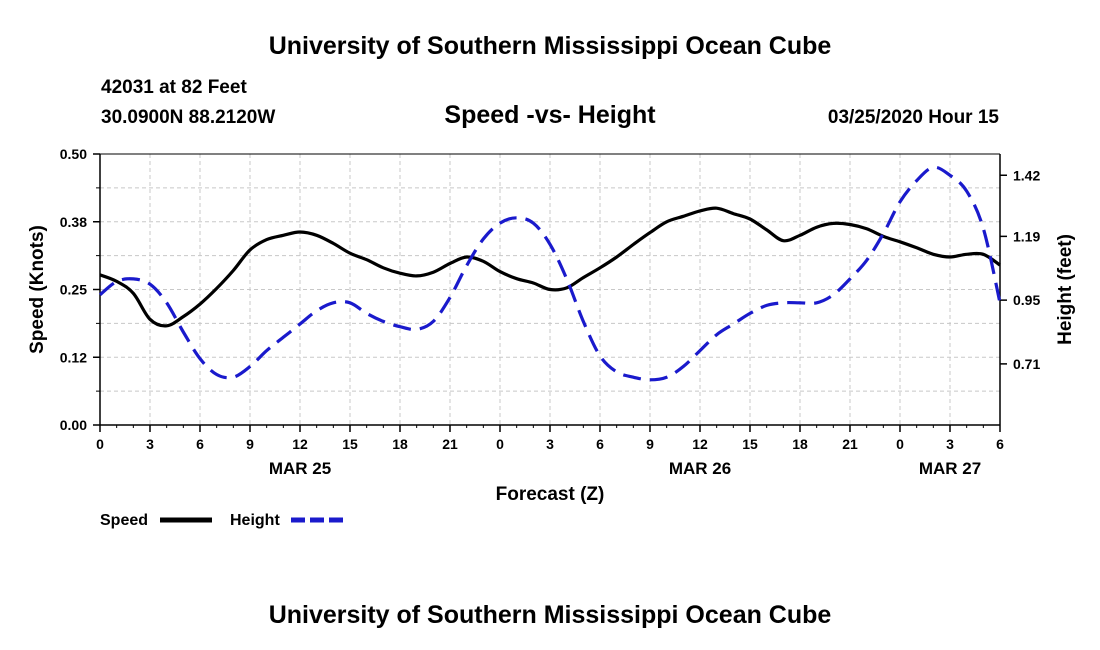 The width and height of the screenshot is (1100, 650). Describe the element at coordinates (300, 468) in the screenshot. I see `date-label: MAR 25` at that location.